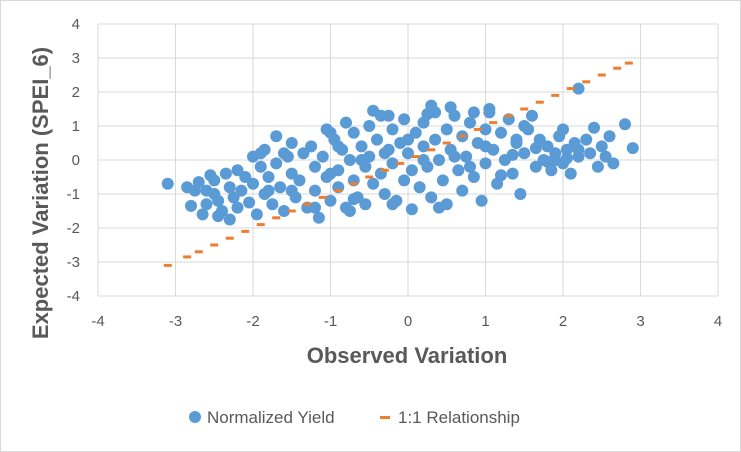 Image resolution: width=741 pixels, height=452 pixels. What do you see at coordinates (76, 58) in the screenshot?
I see `y-tick-label: 3` at bounding box center [76, 58].